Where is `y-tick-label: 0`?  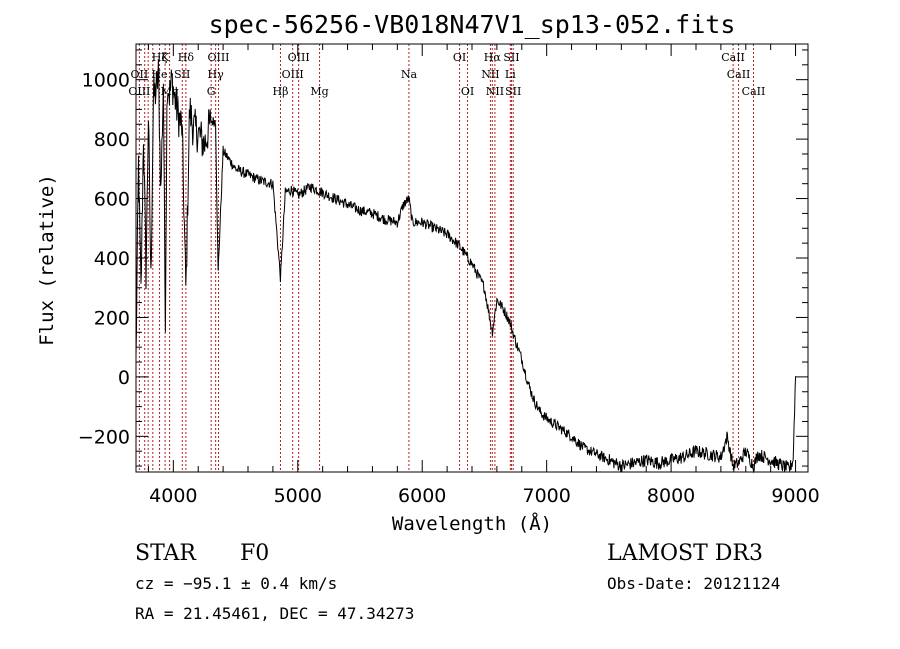
y-tick-label: 0 is located at coordinates (124, 378).